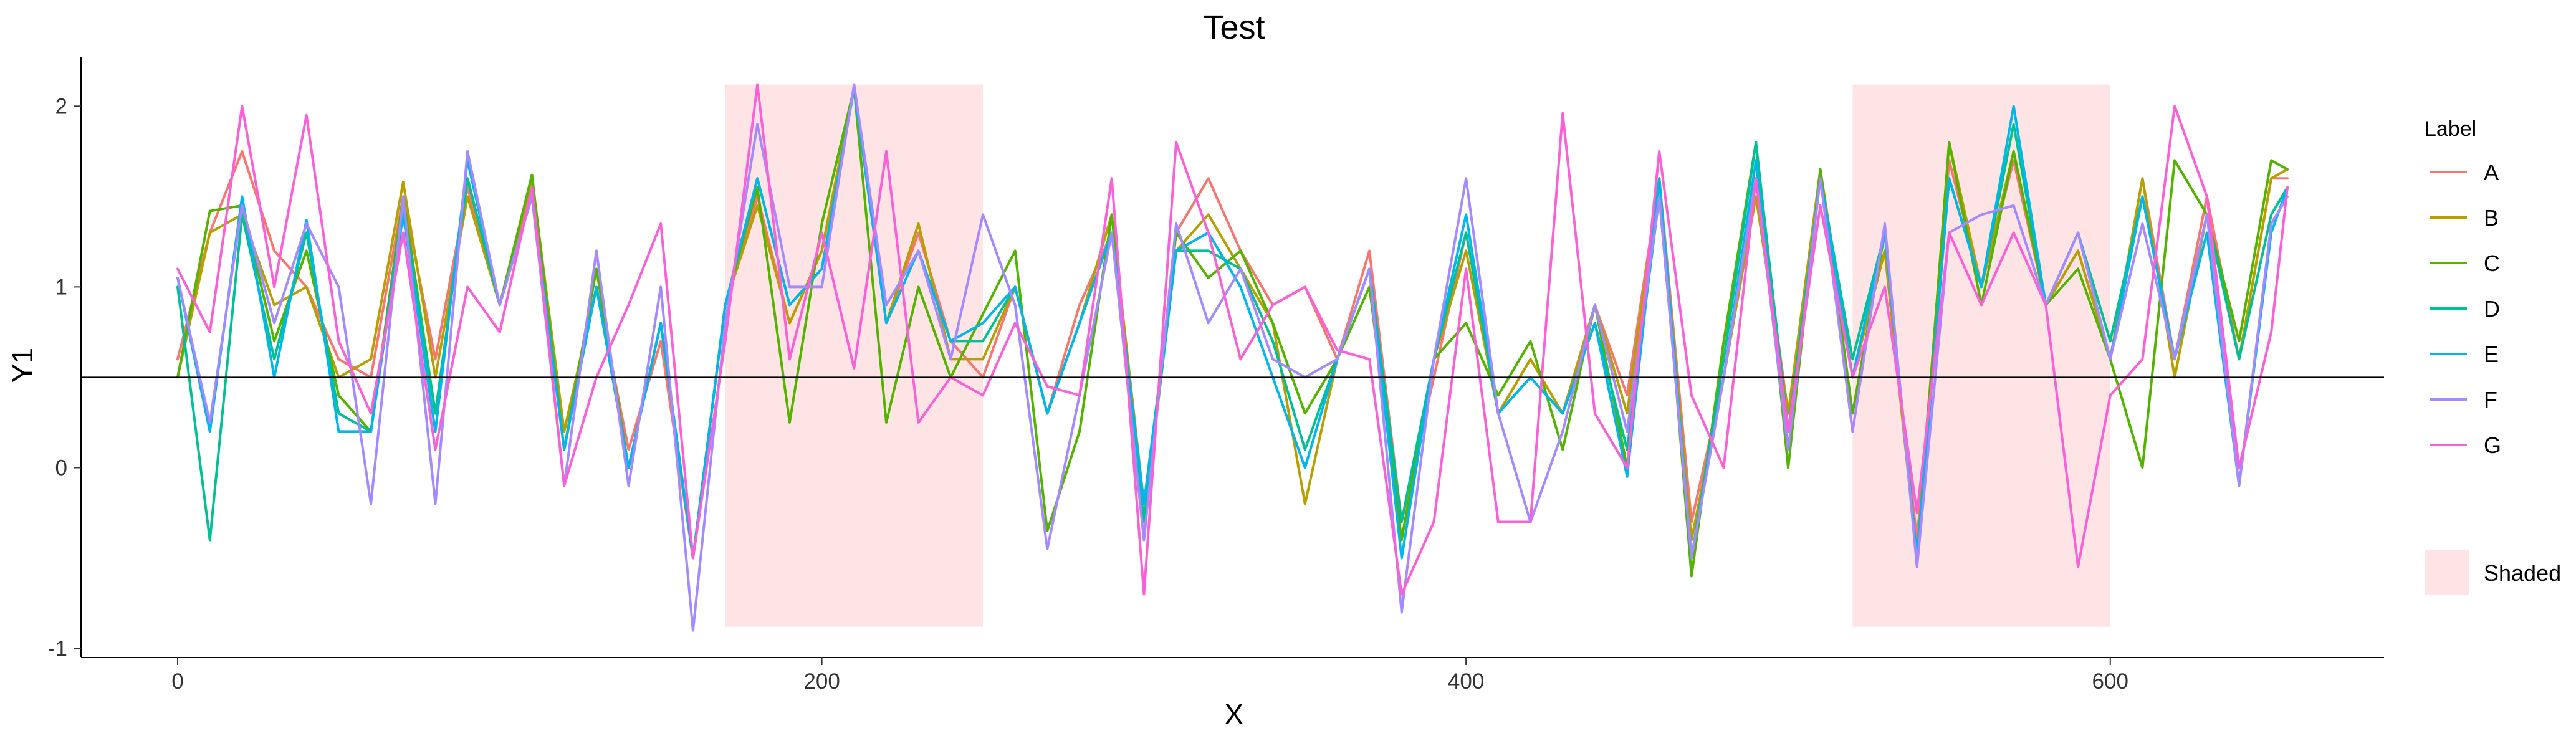 This screenshot has height=736, width=2576. Describe the element at coordinates (2490, 400) in the screenshot. I see `legend-label-F: F` at that location.